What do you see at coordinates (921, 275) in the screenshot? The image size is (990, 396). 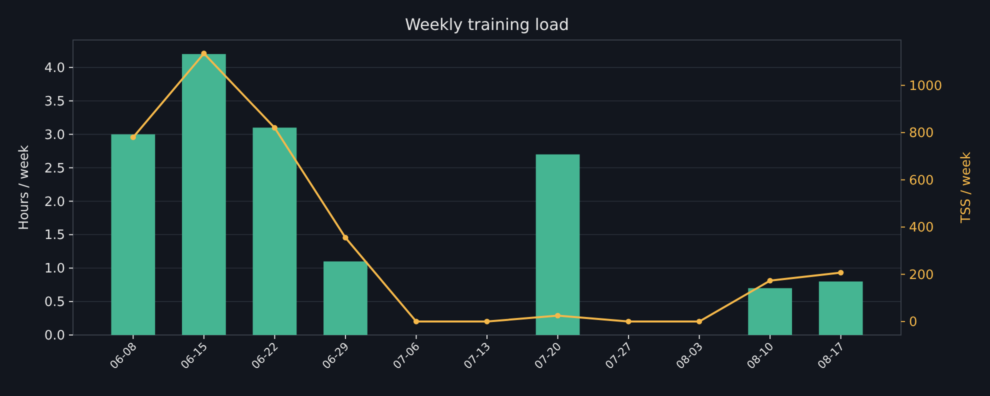 I see `y2-tick-label: 200` at bounding box center [921, 275].